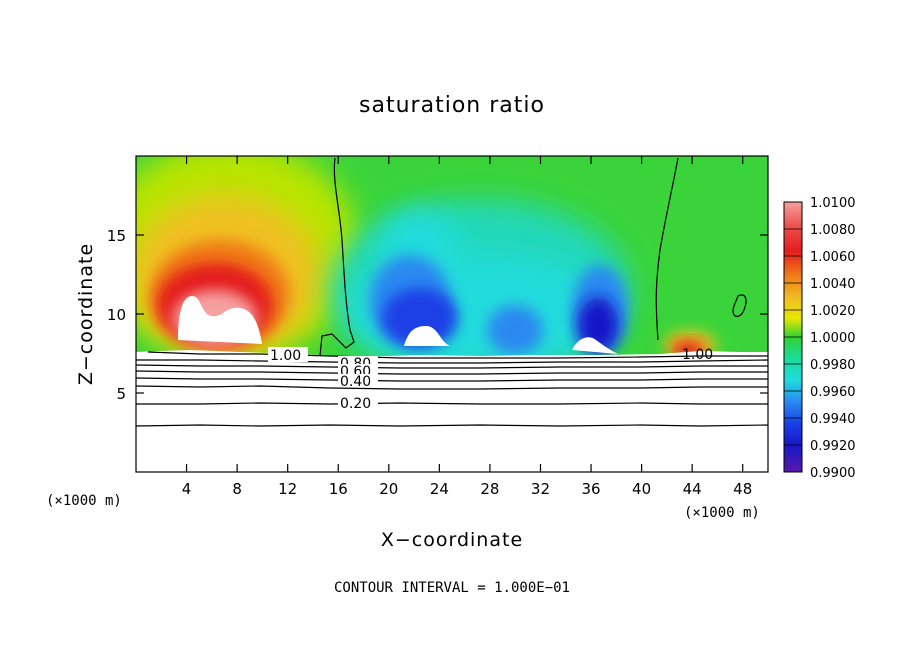  Describe the element at coordinates (116, 236) in the screenshot. I see `y-tick-label: 15` at that location.